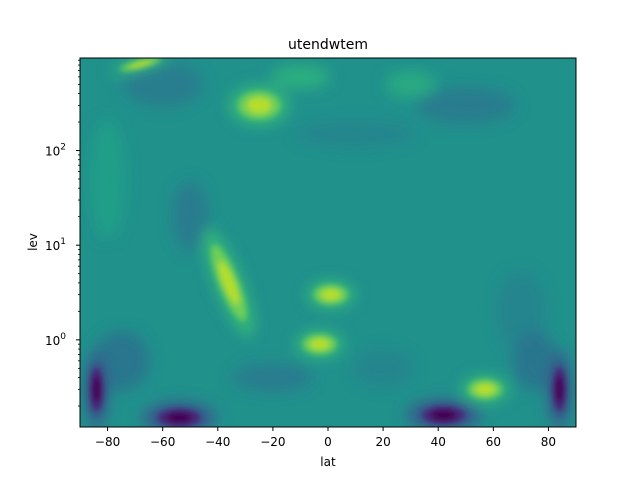 The height and width of the screenshot is (480, 640). What do you see at coordinates (493, 442) in the screenshot?
I see `x-tick-label: 60` at bounding box center [493, 442].